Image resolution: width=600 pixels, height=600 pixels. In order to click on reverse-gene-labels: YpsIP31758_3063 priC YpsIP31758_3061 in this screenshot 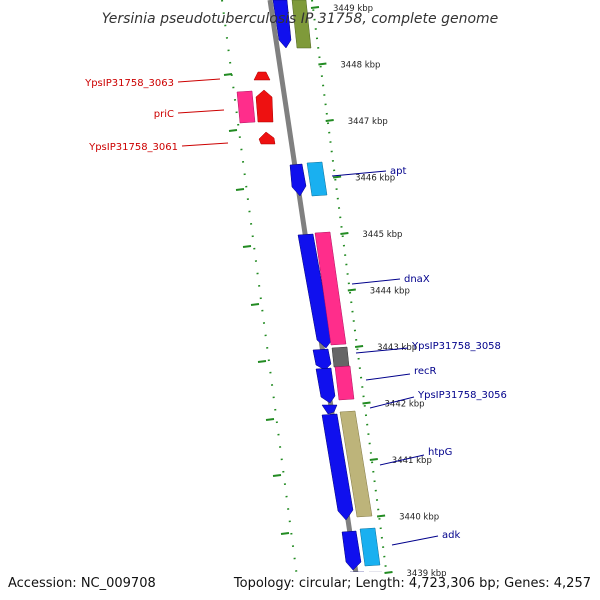, I will do `click(156, 115)`.